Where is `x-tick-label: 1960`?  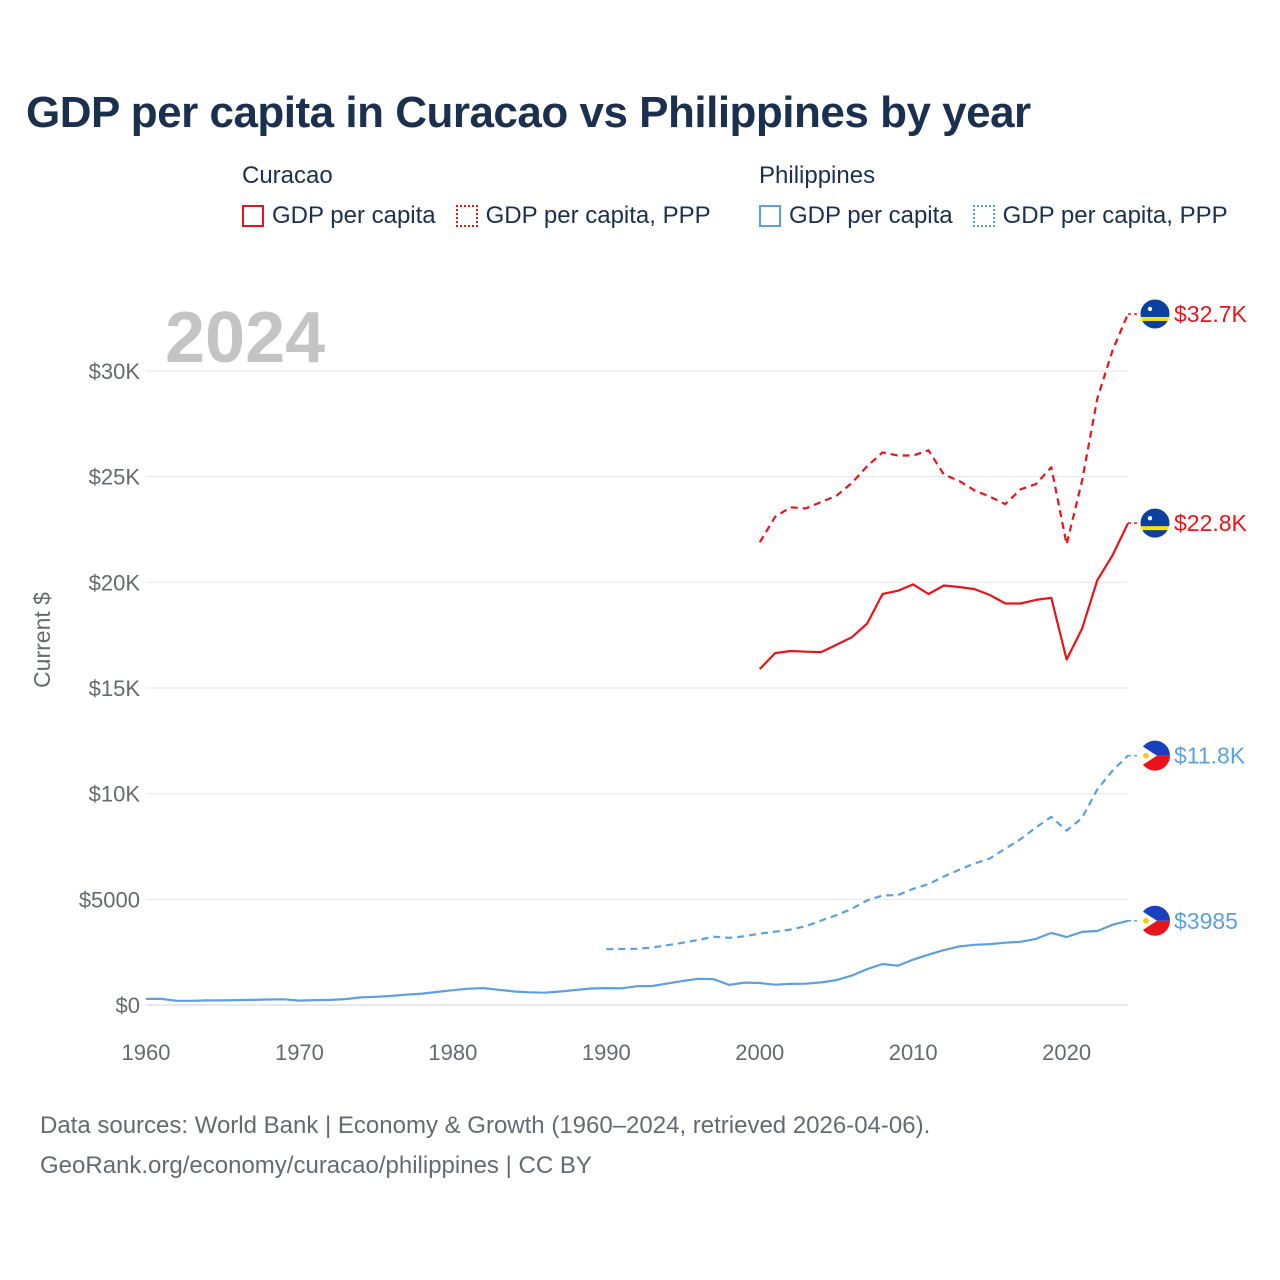
x-tick-label: 1960 is located at coordinates (146, 1052).